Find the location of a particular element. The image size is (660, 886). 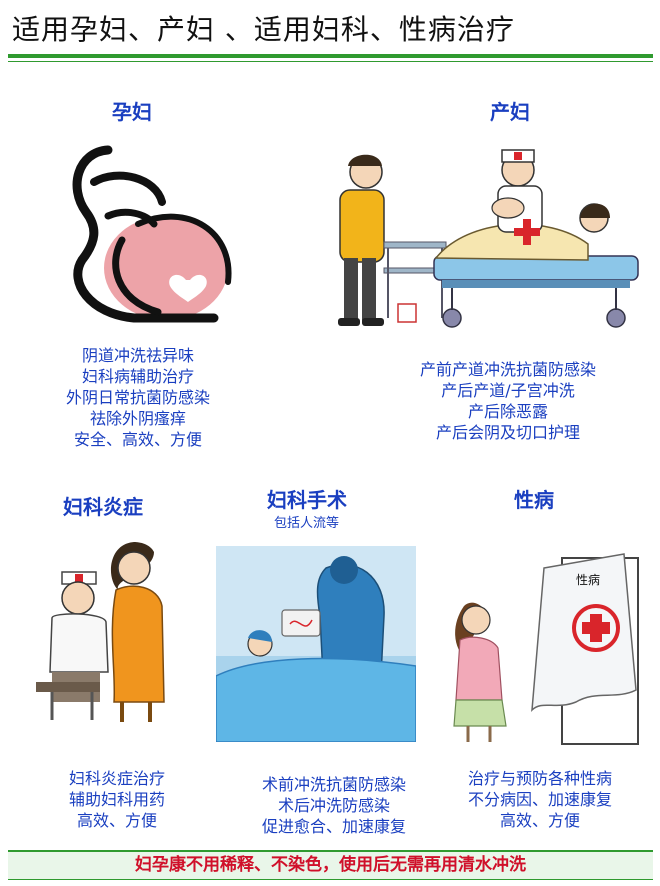

pregnant-line: 祛除外阴瘙痒 is located at coordinates (137, 418).